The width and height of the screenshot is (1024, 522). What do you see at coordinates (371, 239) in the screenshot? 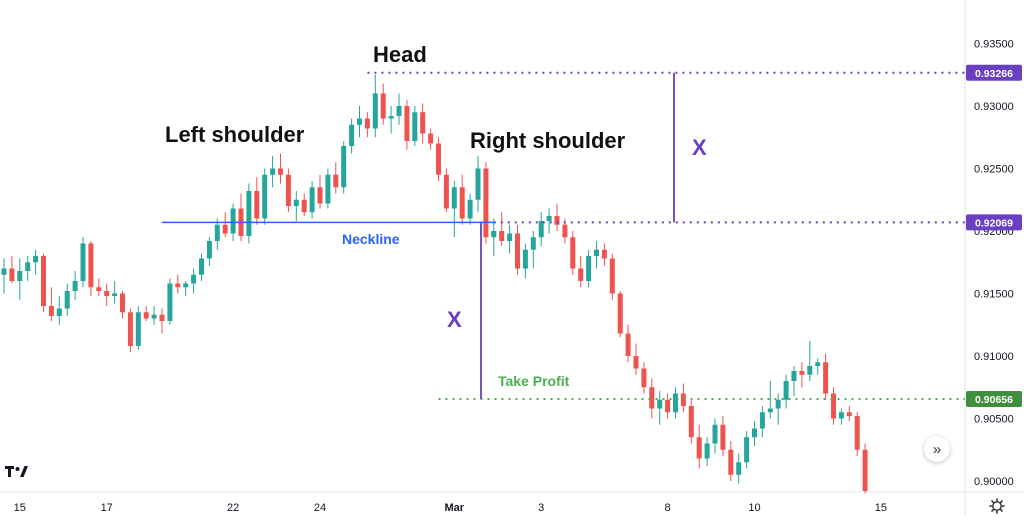
I see `neckline-label: Neckline` at bounding box center [371, 239].